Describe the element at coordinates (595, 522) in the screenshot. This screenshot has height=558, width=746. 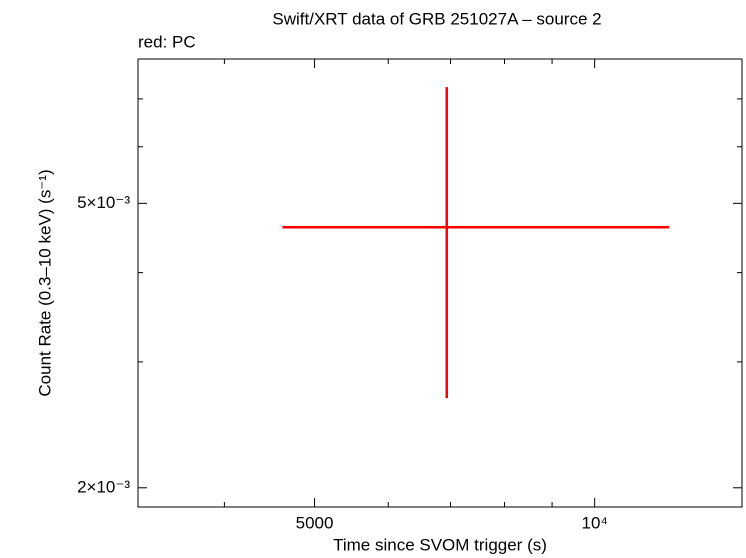
I see `x-tick-label: 10⁴` at that location.